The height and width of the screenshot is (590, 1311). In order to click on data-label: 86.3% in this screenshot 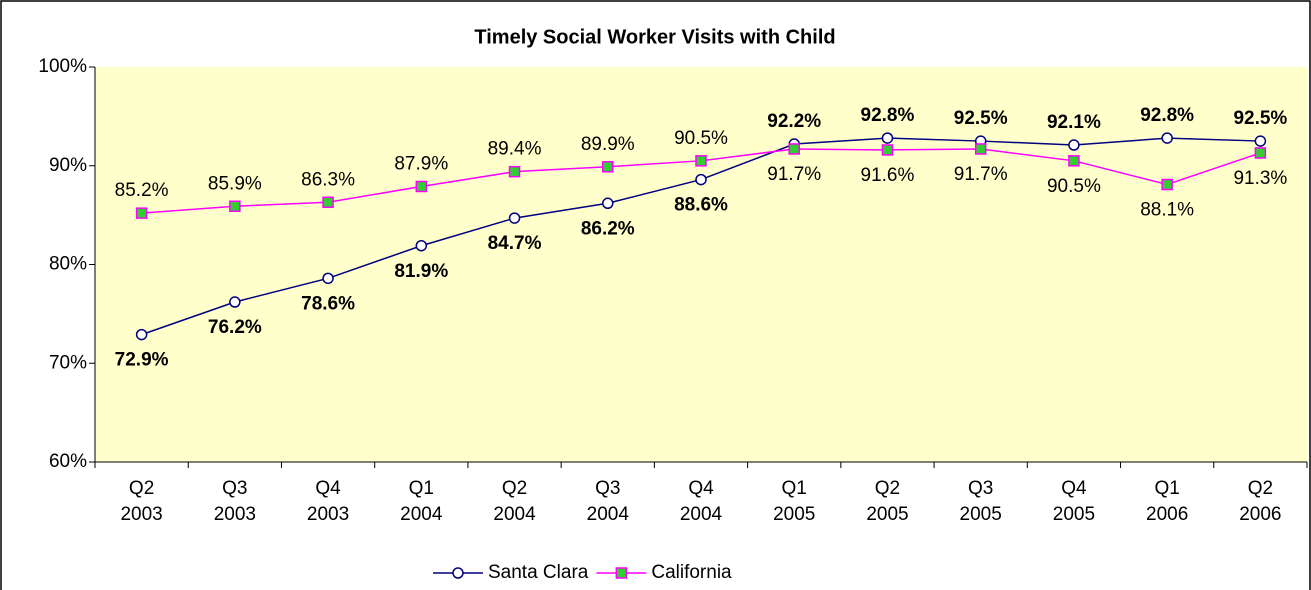, I will do `click(328, 179)`.